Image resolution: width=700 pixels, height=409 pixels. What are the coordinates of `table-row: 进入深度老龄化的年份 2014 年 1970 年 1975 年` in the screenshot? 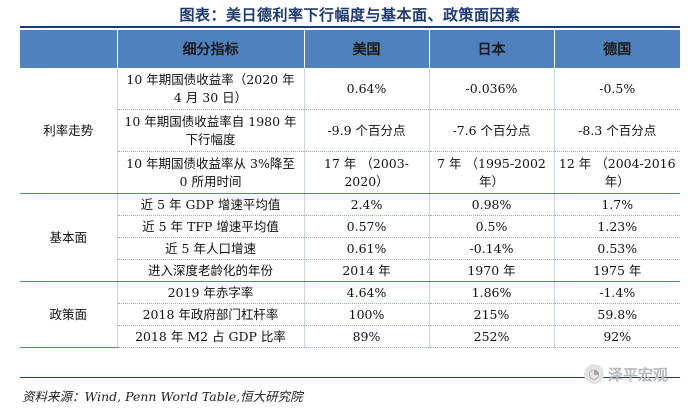 It's located at (350, 270).